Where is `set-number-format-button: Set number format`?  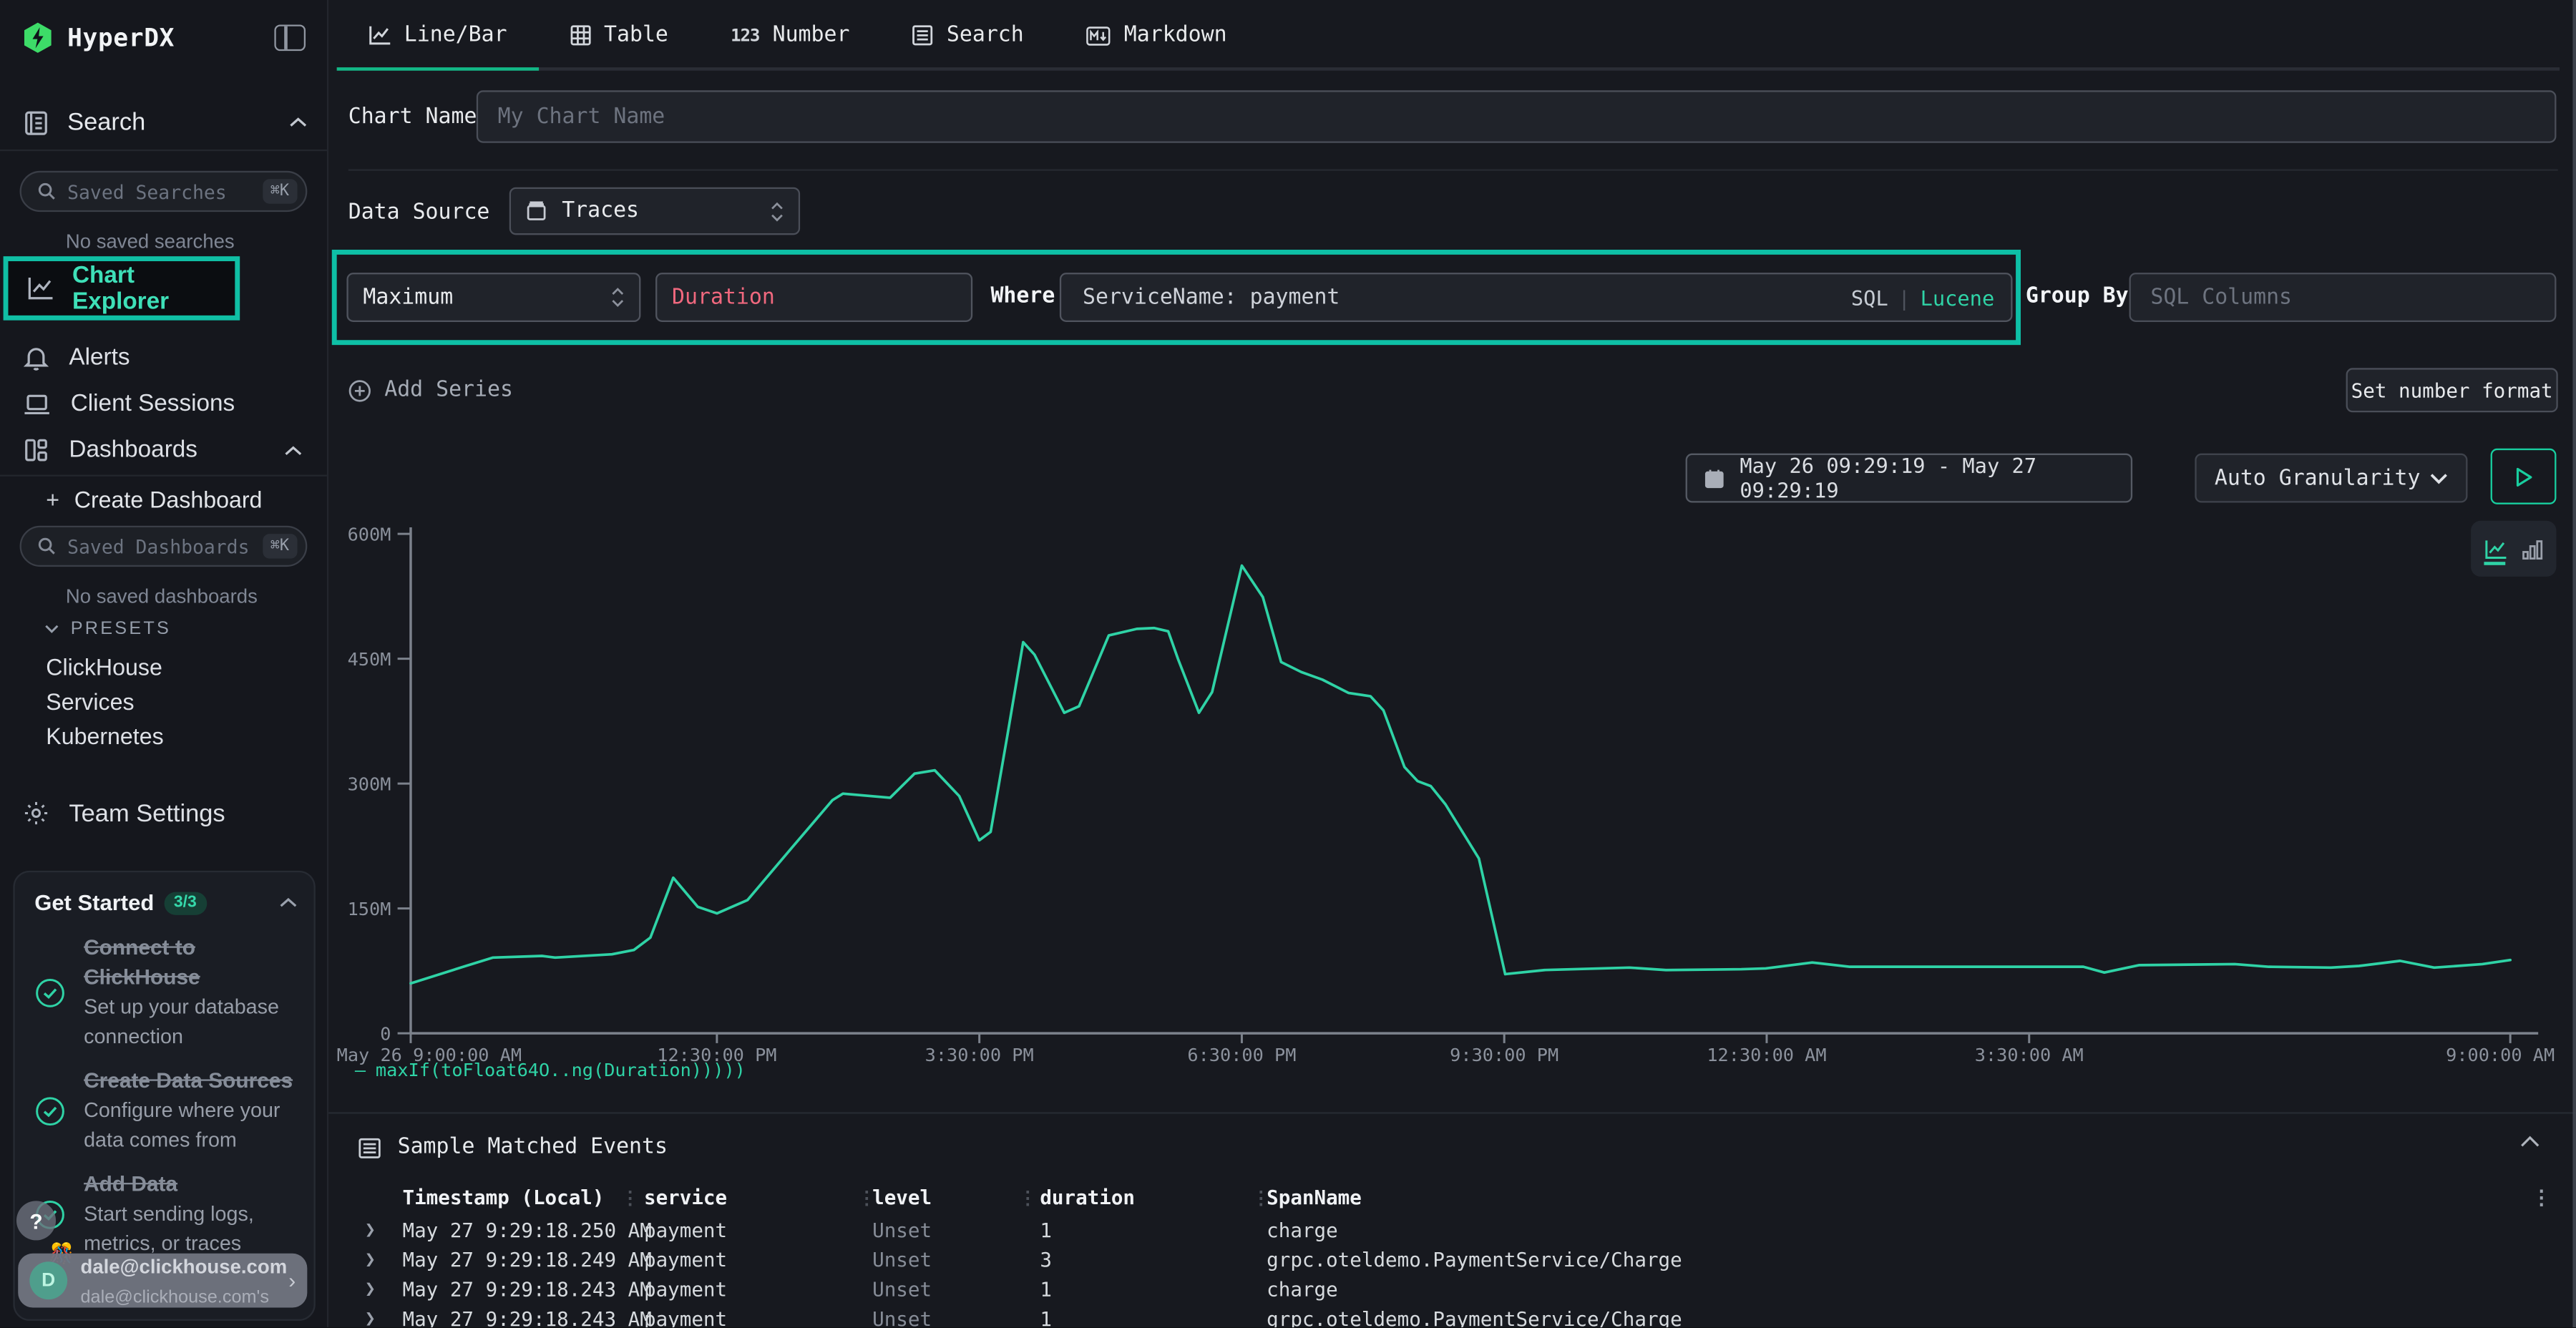 set-number-format-button: Set number format is located at coordinates (2452, 390).